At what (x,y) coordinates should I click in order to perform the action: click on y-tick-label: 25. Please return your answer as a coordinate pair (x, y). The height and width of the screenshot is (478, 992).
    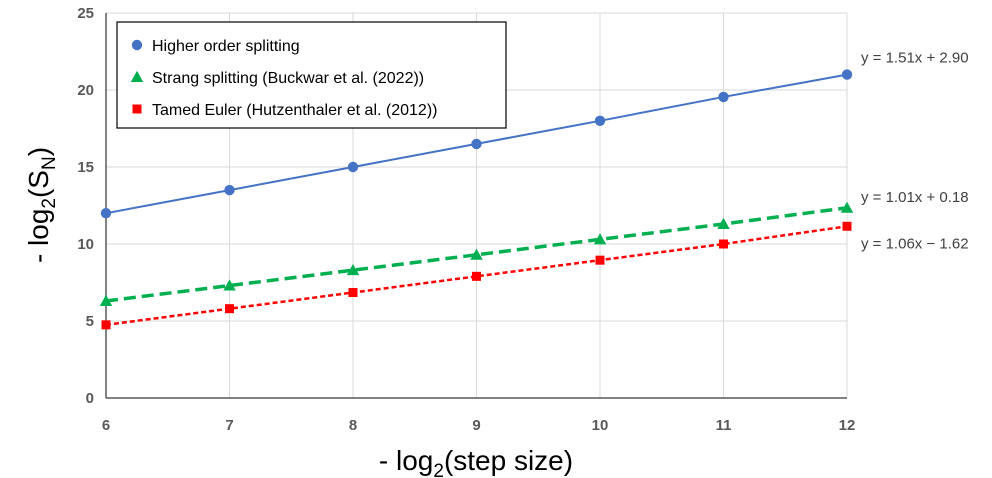
    Looking at the image, I should click on (85, 13).